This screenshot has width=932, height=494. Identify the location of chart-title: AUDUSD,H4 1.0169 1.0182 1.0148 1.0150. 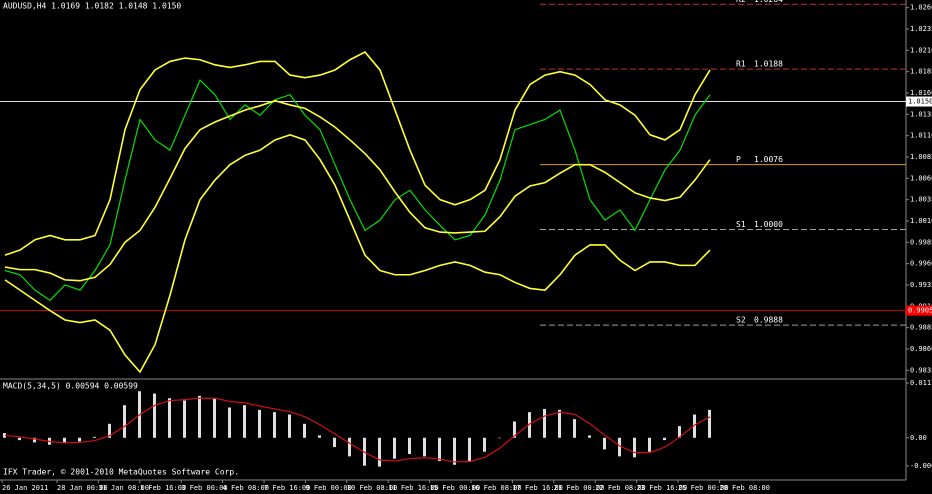
(92, 6).